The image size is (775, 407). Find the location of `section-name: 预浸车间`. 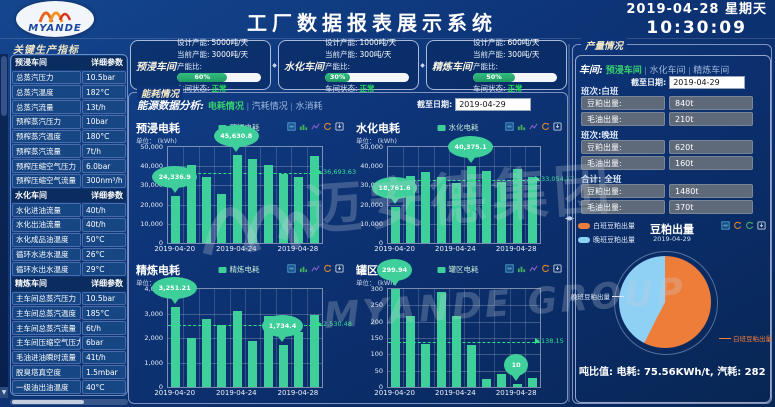

section-name: 预浸车间 is located at coordinates (31, 63).